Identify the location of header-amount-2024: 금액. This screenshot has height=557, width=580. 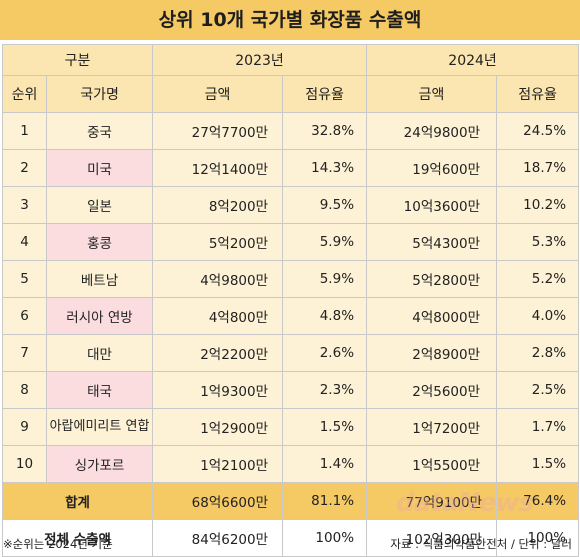
(432, 94).